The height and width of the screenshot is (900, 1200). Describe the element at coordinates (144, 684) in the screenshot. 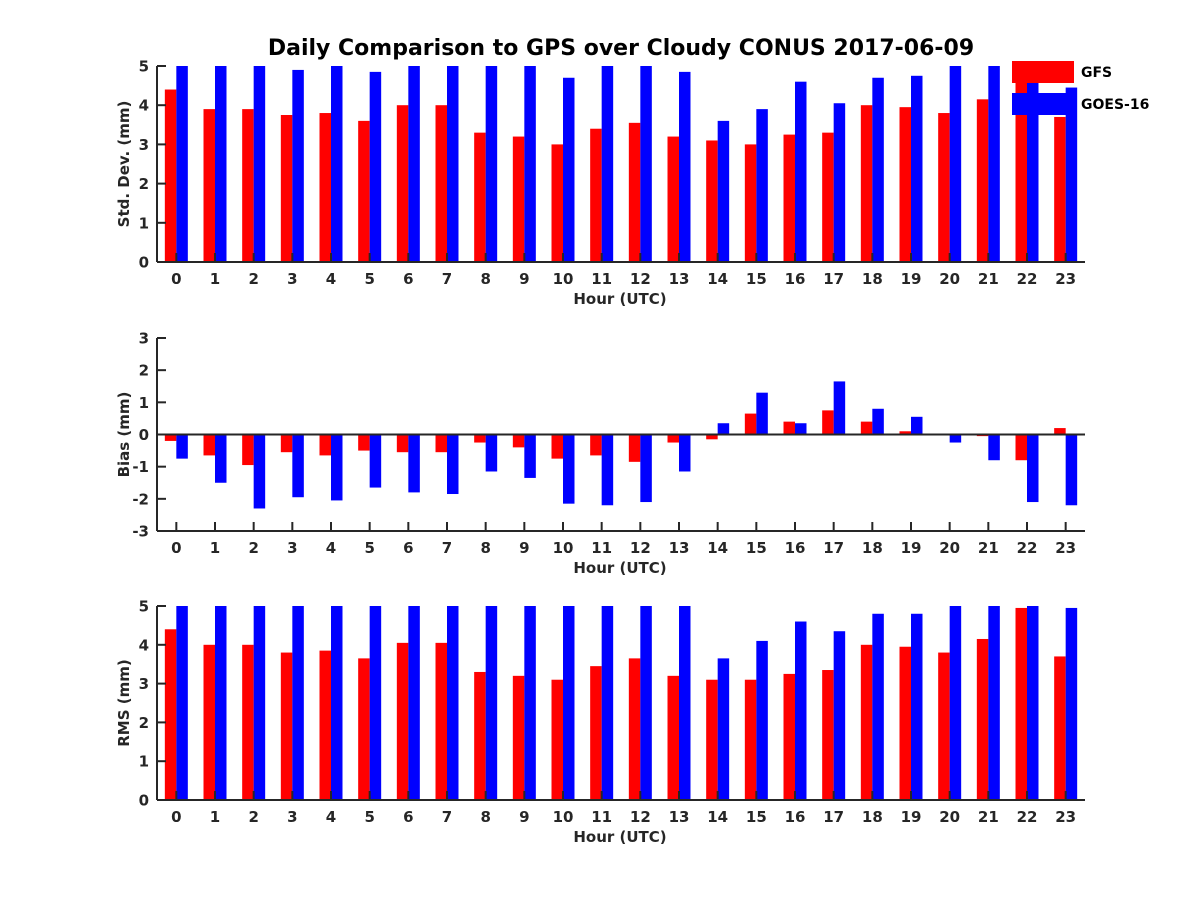

I see `y-tick-label: 3` at that location.